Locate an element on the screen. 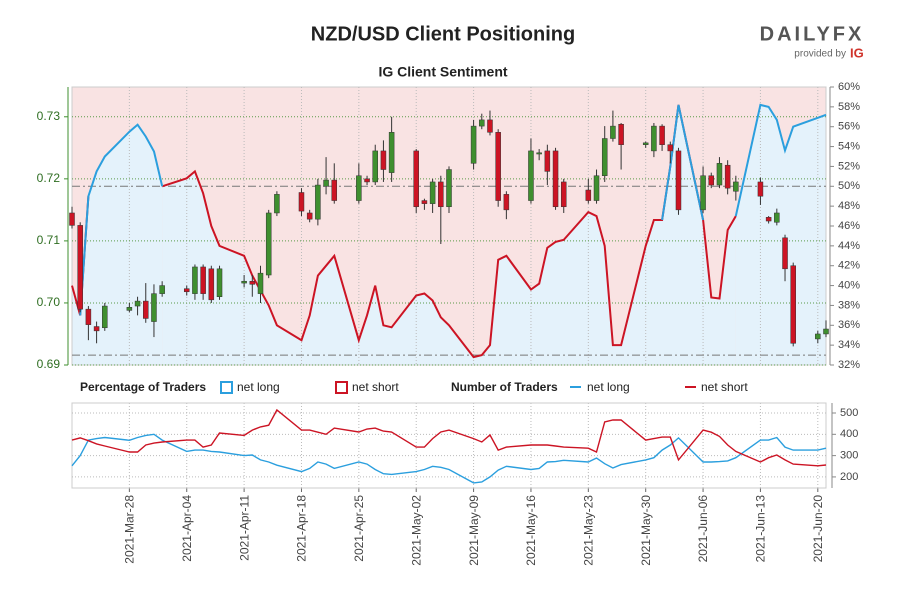 Image resolution: width=900 pixels, height=605 pixels. brand-partner: IG is located at coordinates (857, 52).